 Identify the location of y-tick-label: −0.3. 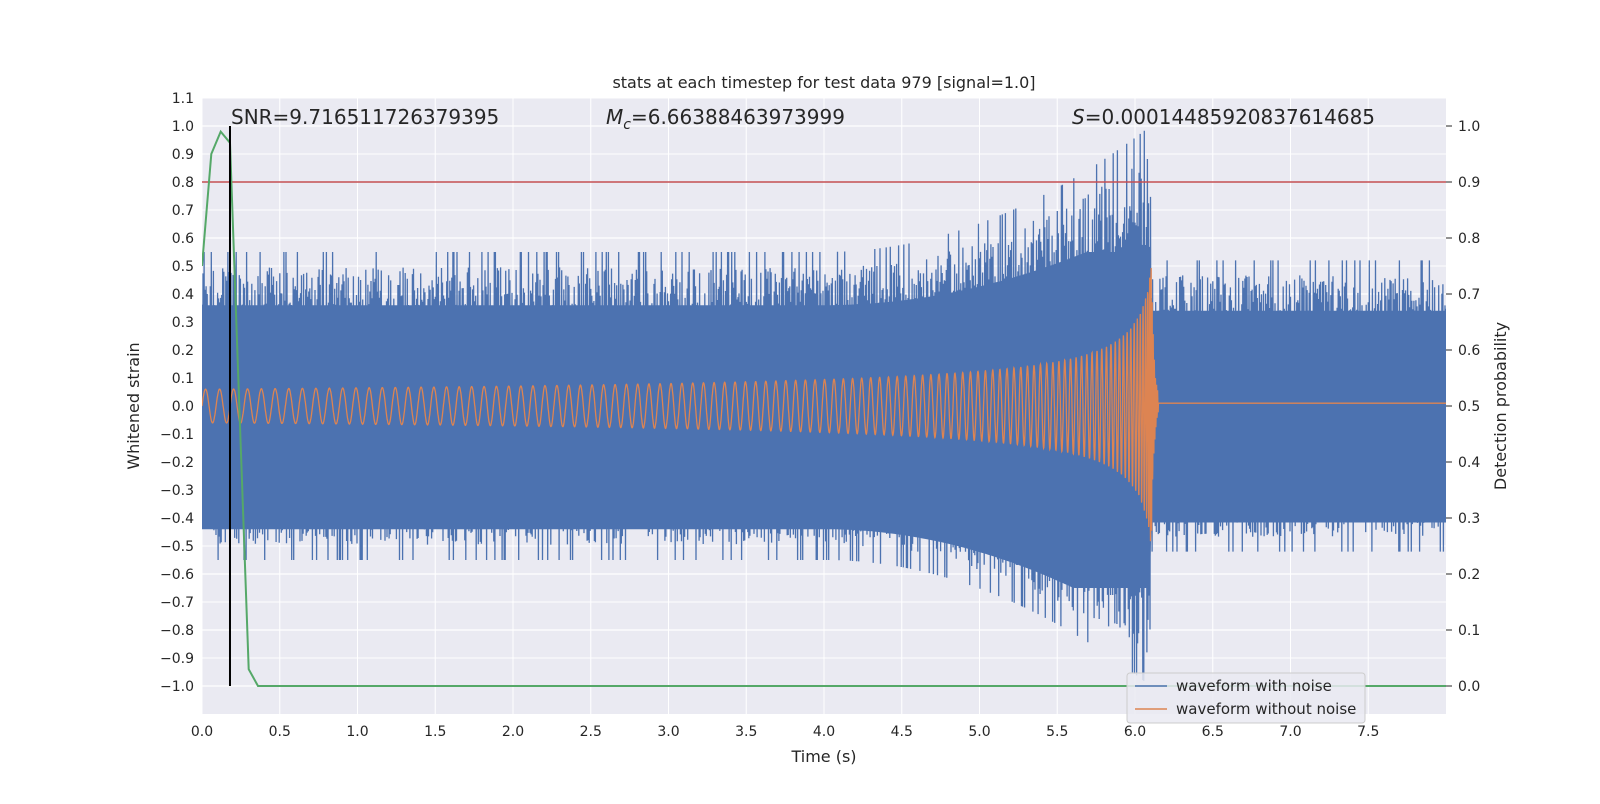
(177, 491).